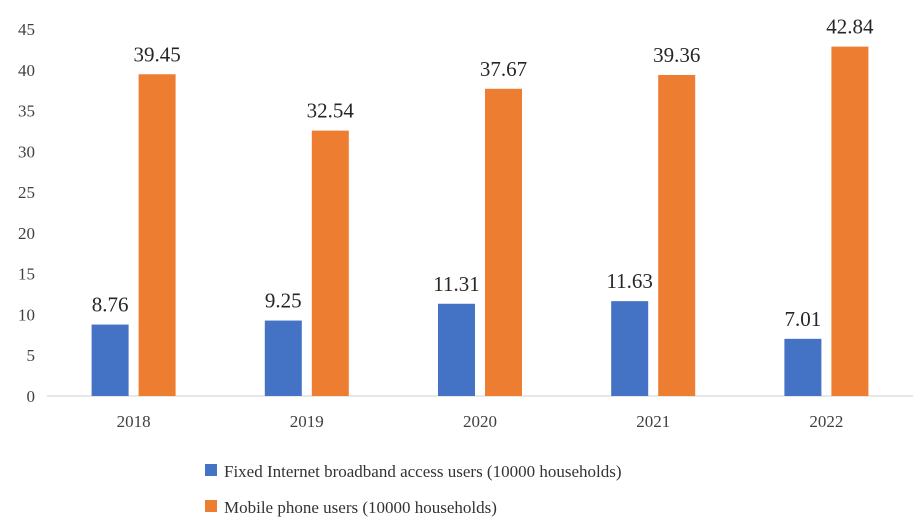 The image size is (918, 522). I want to click on y-axis-tick-labels: 0 5 10 15 20 25 30 35 40 45, so click(26, 213).